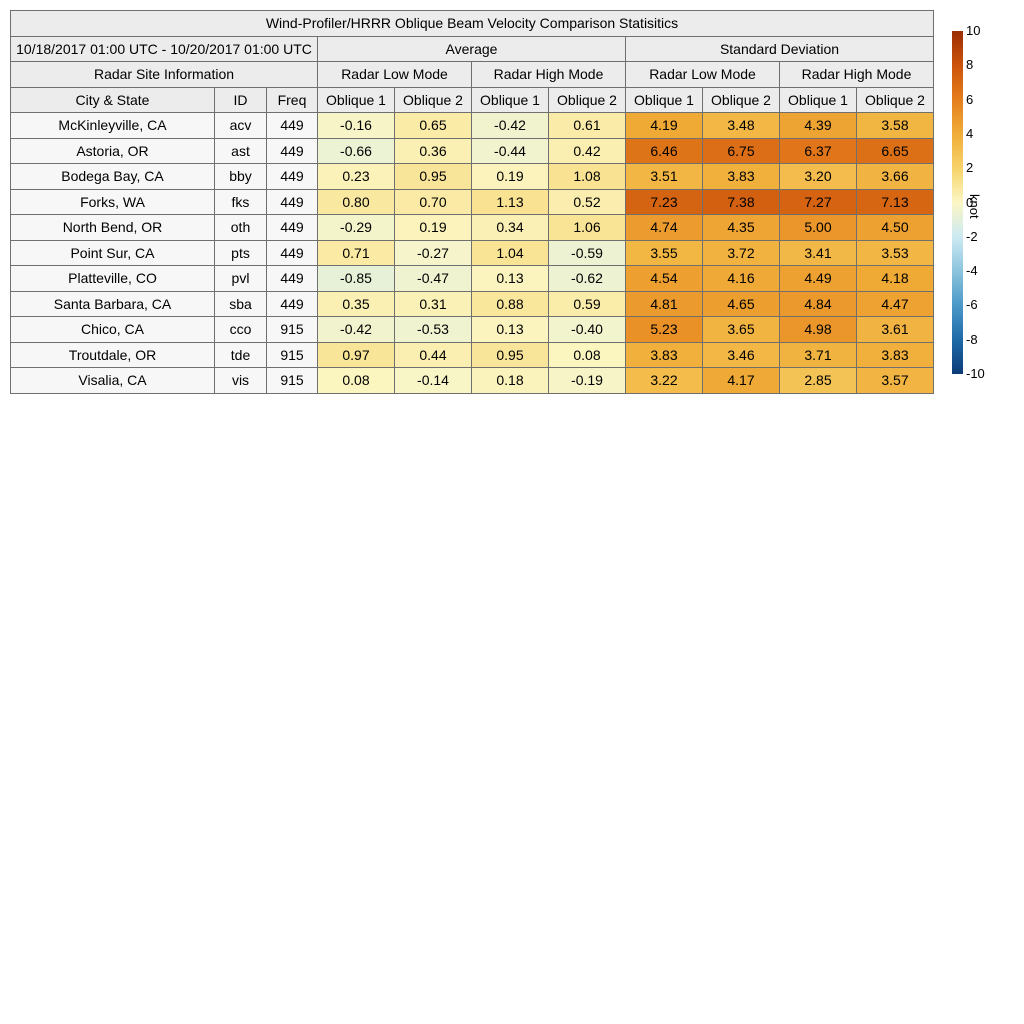 Image resolution: width=1024 pixels, height=1024 pixels. What do you see at coordinates (433, 278) in the screenshot?
I see `avg-low-ob2-cell: -0.47` at bounding box center [433, 278].